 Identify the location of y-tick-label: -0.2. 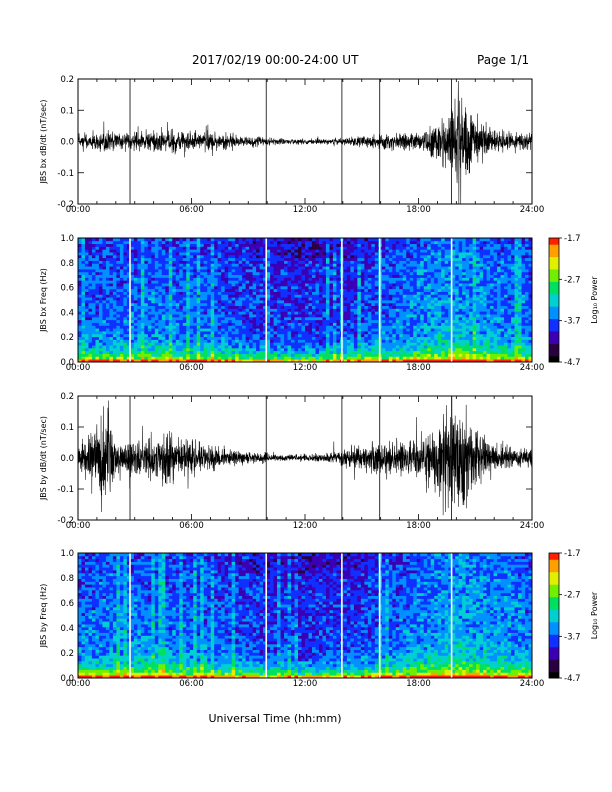
(65, 205).